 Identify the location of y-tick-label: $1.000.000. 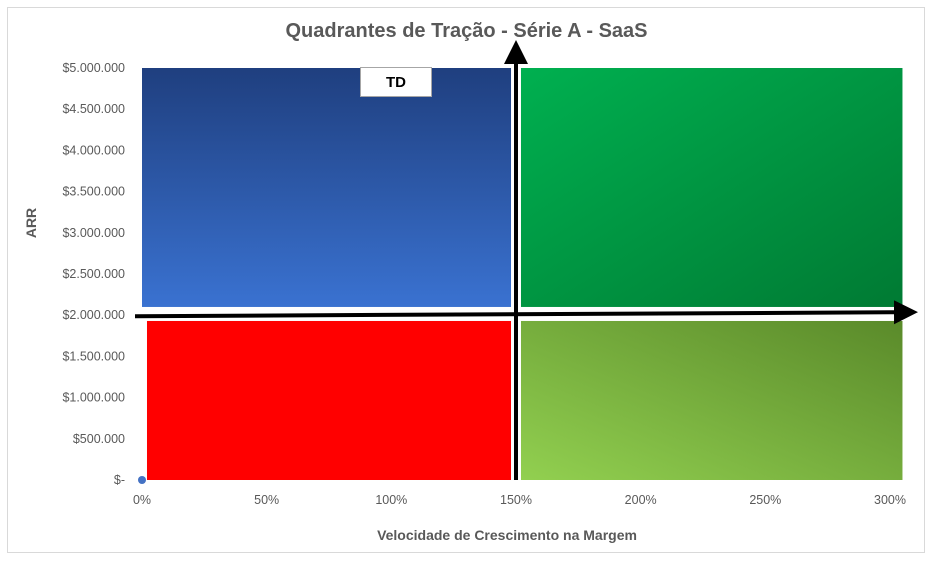
(93, 398).